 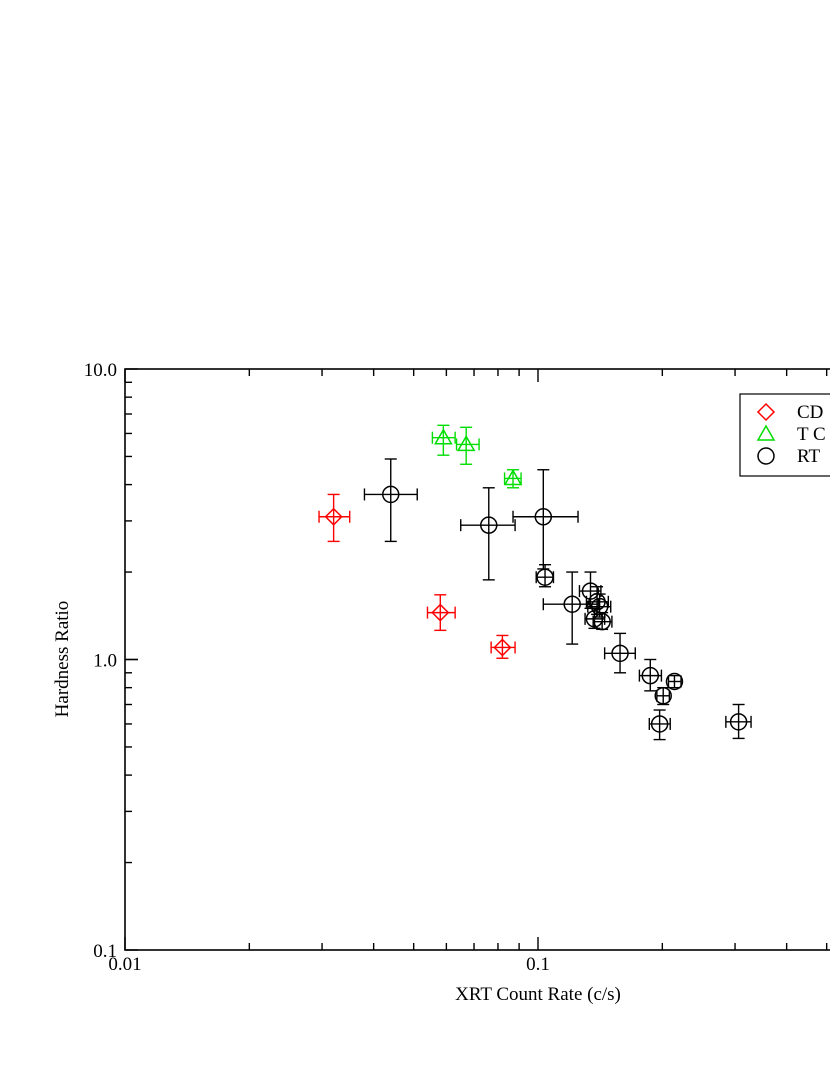 I want to click on legend-label: T C, so click(x=811, y=434).